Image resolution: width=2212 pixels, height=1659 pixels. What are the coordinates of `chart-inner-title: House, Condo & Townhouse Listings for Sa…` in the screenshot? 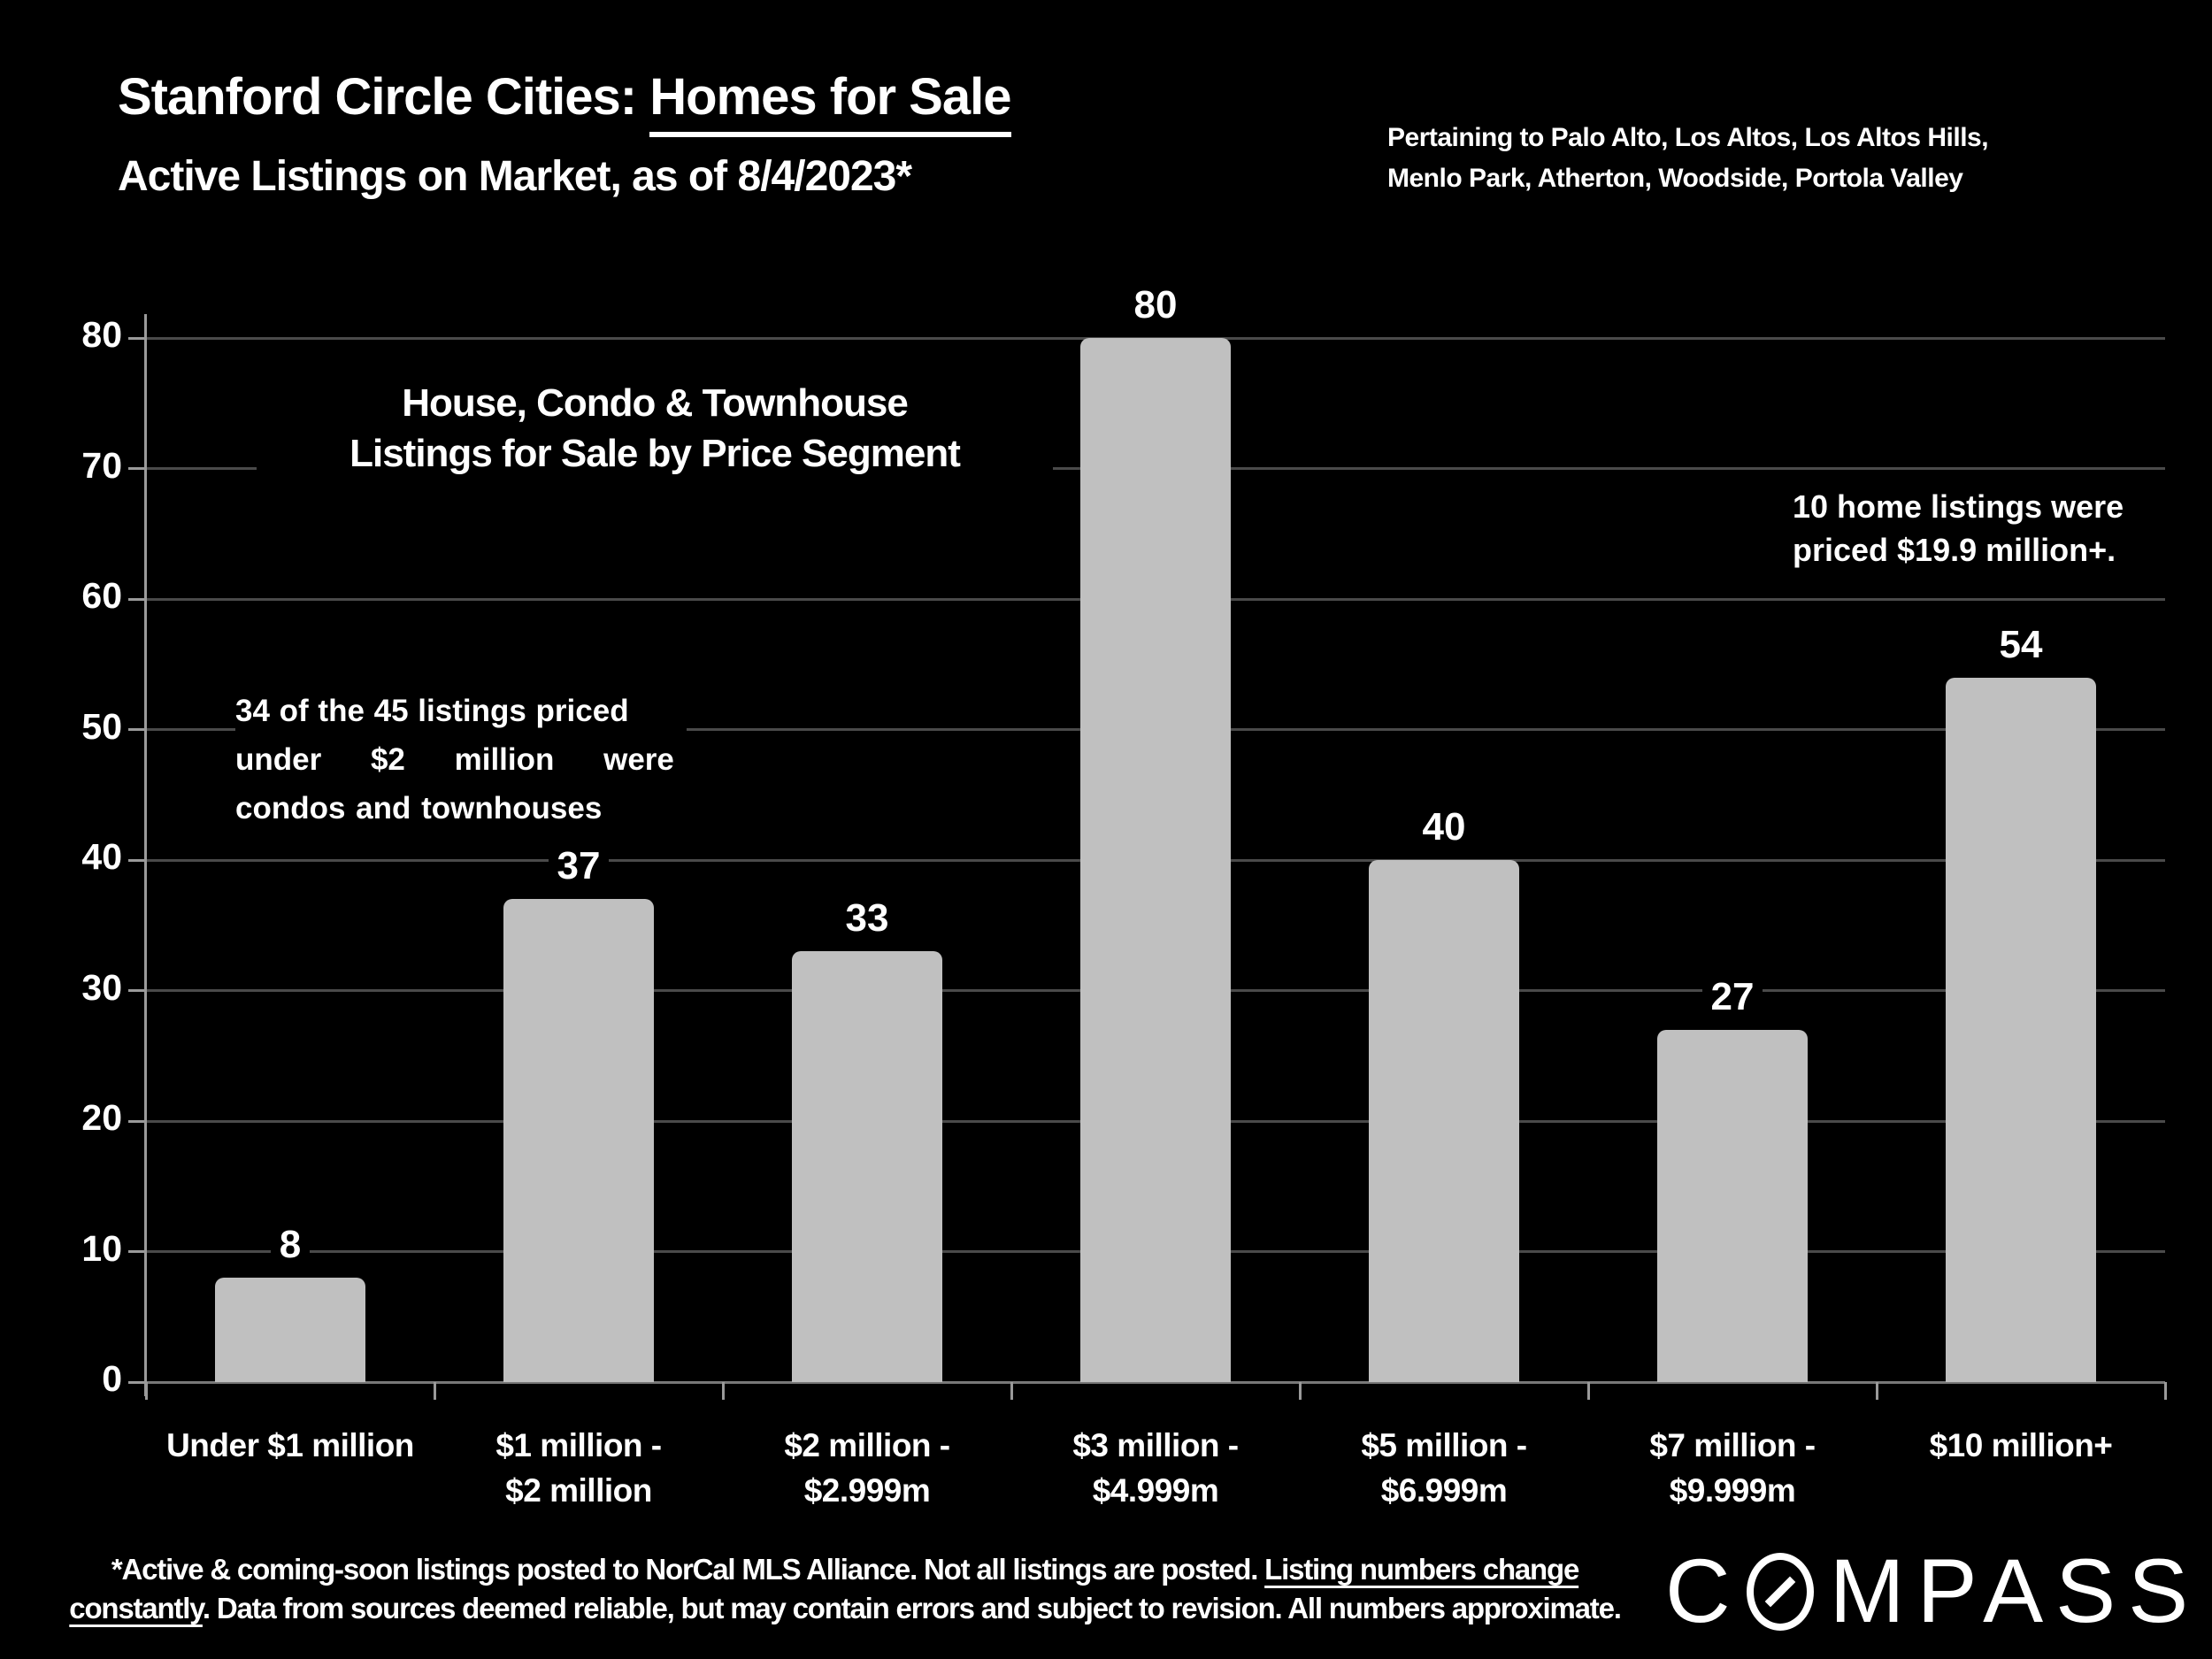 It's located at (655, 430).